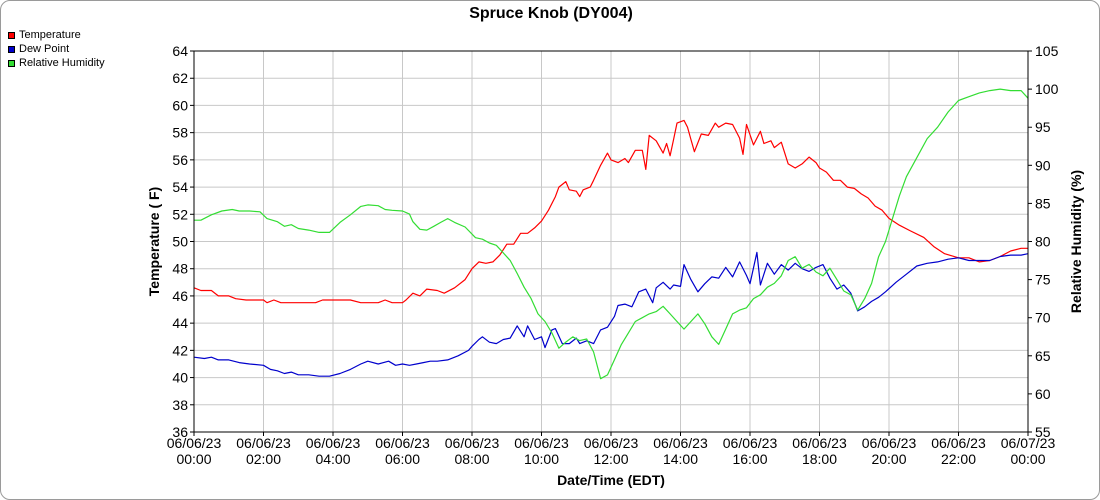 This screenshot has height=500, width=1100. What do you see at coordinates (62, 63) in the screenshot?
I see `legend-label-relative-humidity: Relative Humidity` at bounding box center [62, 63].